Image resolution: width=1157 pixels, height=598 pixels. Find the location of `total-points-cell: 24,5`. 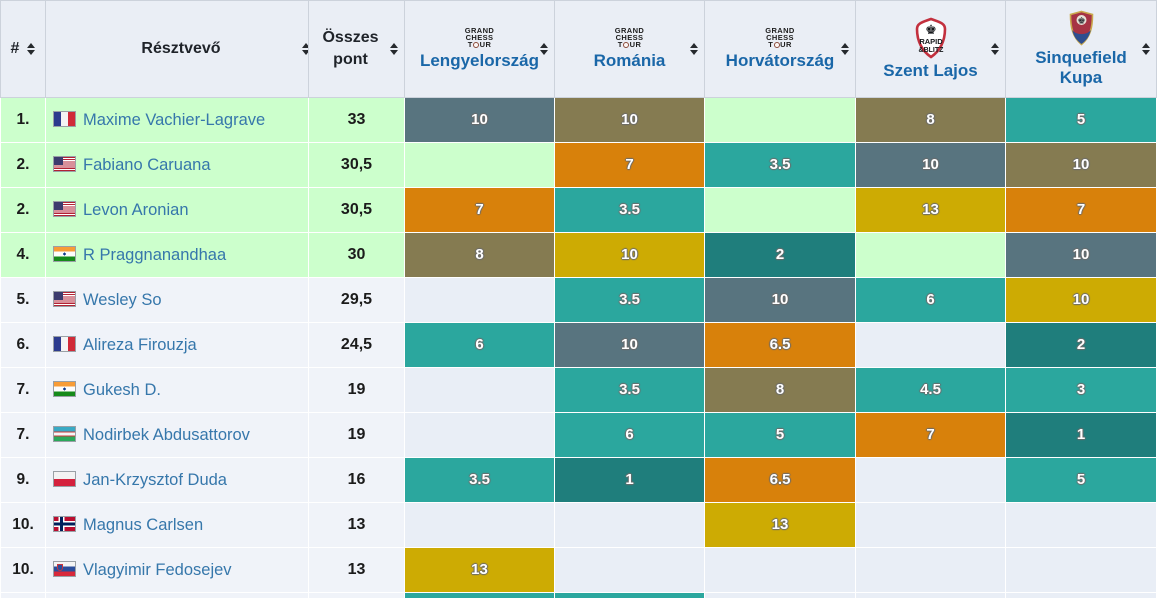

total-points-cell: 24,5 is located at coordinates (356, 345).